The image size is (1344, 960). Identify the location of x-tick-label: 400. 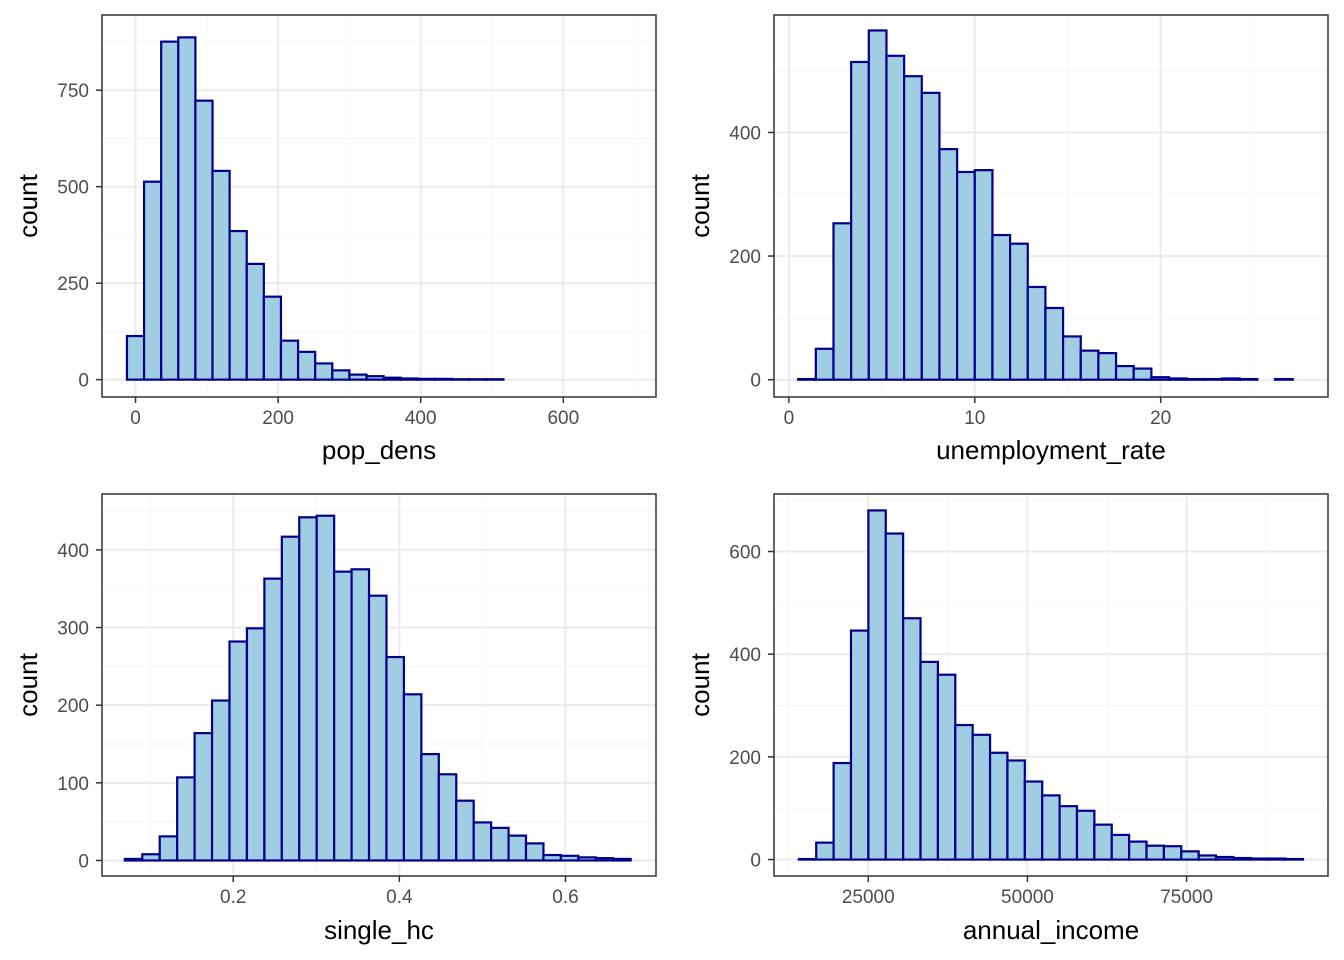
(421, 418).